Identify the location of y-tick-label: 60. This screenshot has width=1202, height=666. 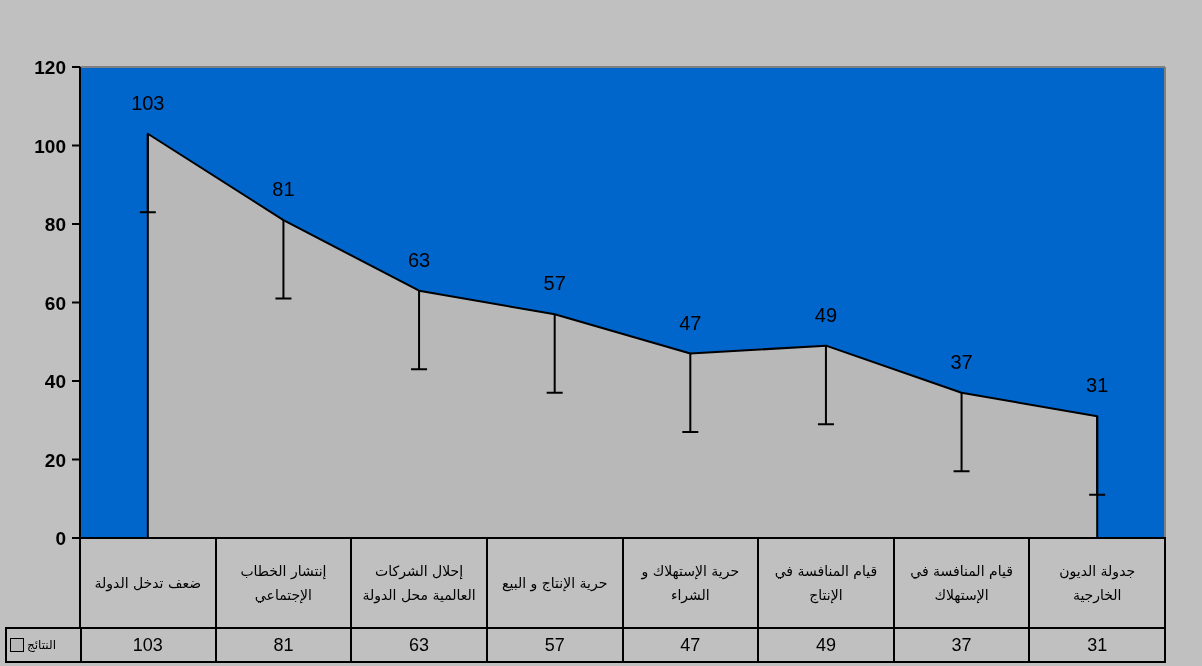
(55, 303).